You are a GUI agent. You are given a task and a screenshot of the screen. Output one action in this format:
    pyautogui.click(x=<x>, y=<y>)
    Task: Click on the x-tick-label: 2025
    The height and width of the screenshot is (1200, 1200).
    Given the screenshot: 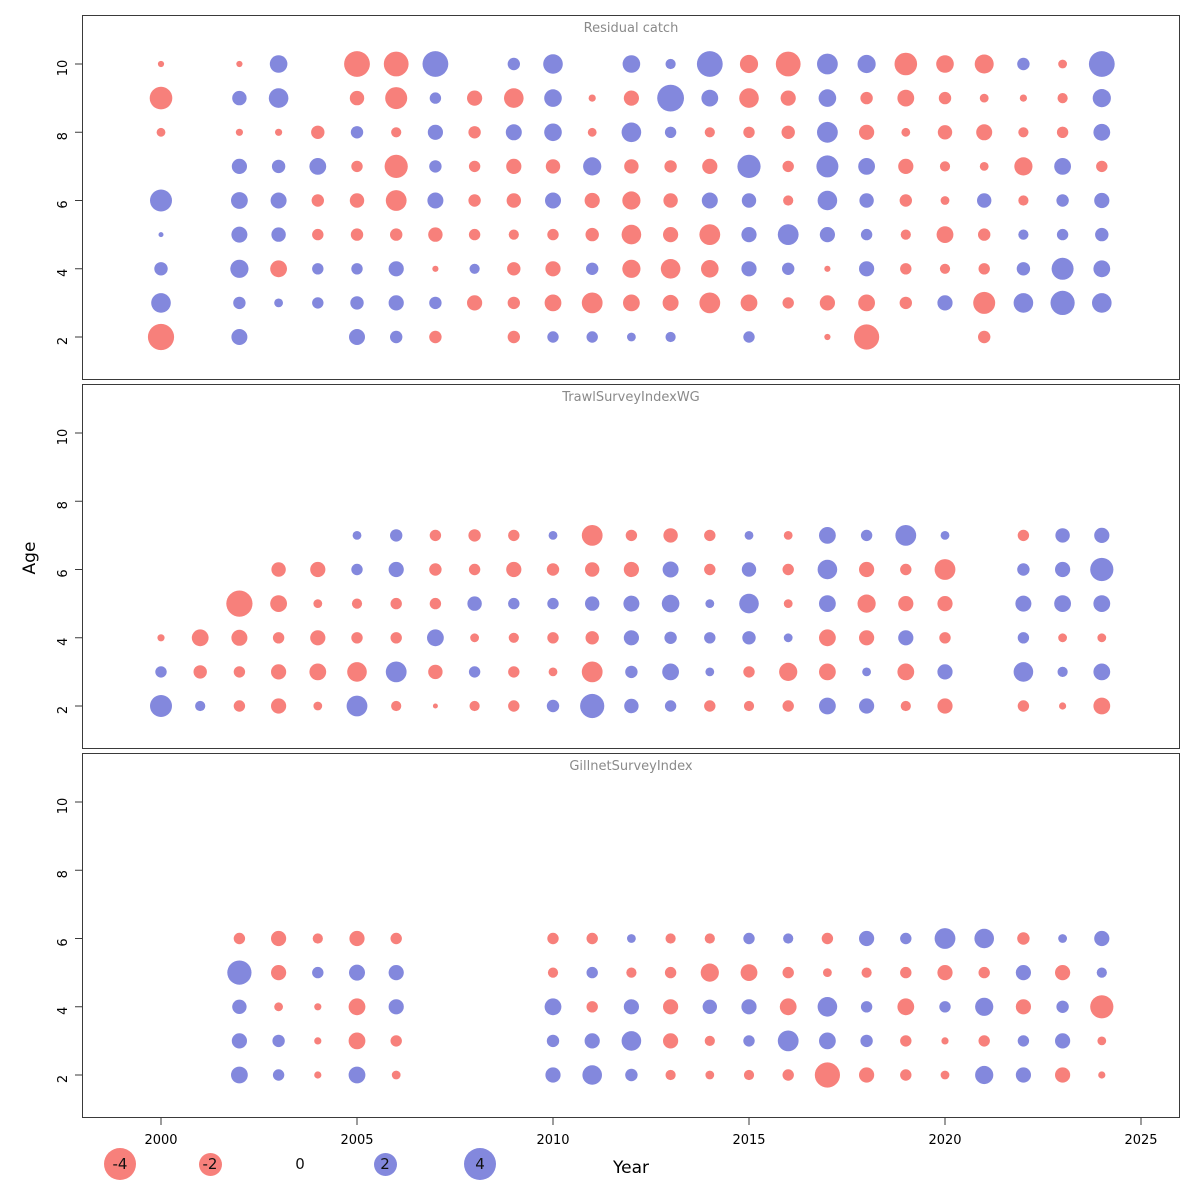 What is the action you would take?
    pyautogui.click(x=1140, y=1140)
    